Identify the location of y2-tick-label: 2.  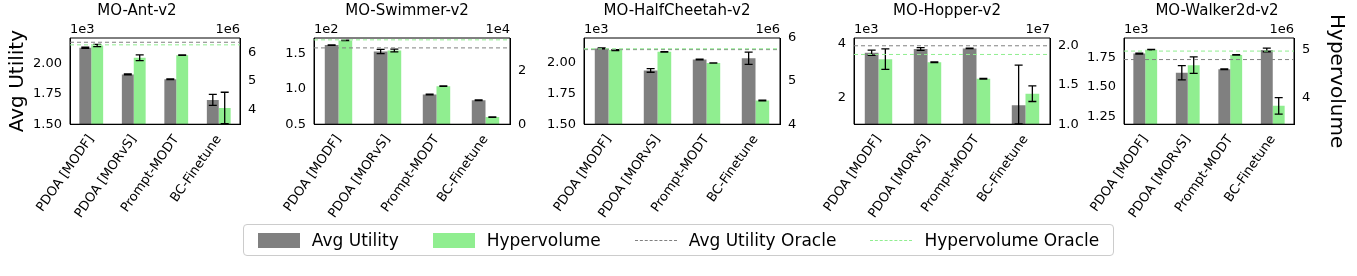
(522, 70).